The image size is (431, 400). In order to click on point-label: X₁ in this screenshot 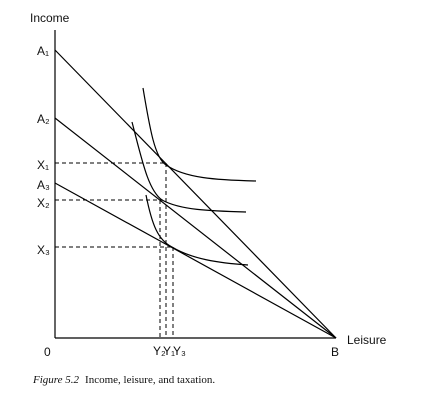, I will do `click(43, 165)`.